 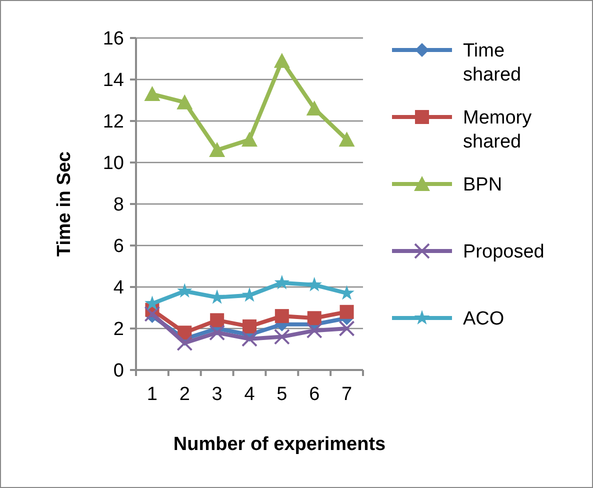 What do you see at coordinates (483, 319) in the screenshot?
I see `legend-label: ACO` at bounding box center [483, 319].